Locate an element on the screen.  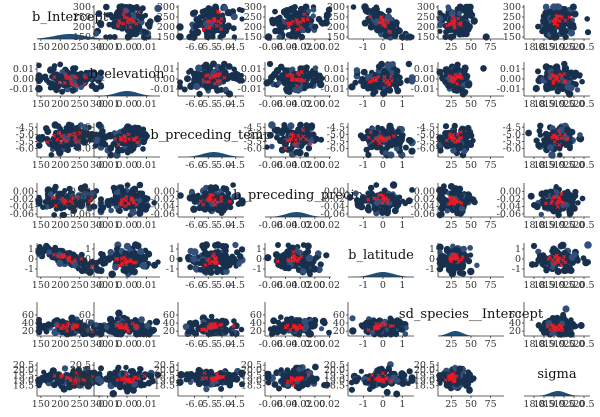
x-tick-label: -4.5 is located at coordinates (236, 285).